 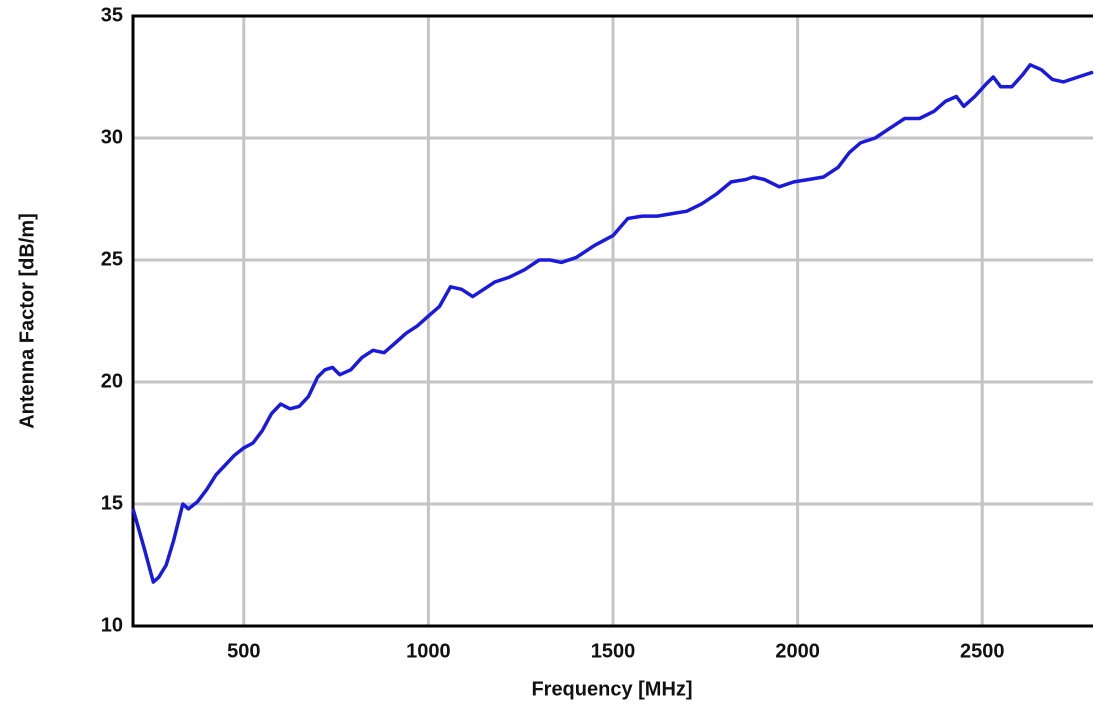 What do you see at coordinates (112, 259) in the screenshot?
I see `y-tick-label: 25` at bounding box center [112, 259].